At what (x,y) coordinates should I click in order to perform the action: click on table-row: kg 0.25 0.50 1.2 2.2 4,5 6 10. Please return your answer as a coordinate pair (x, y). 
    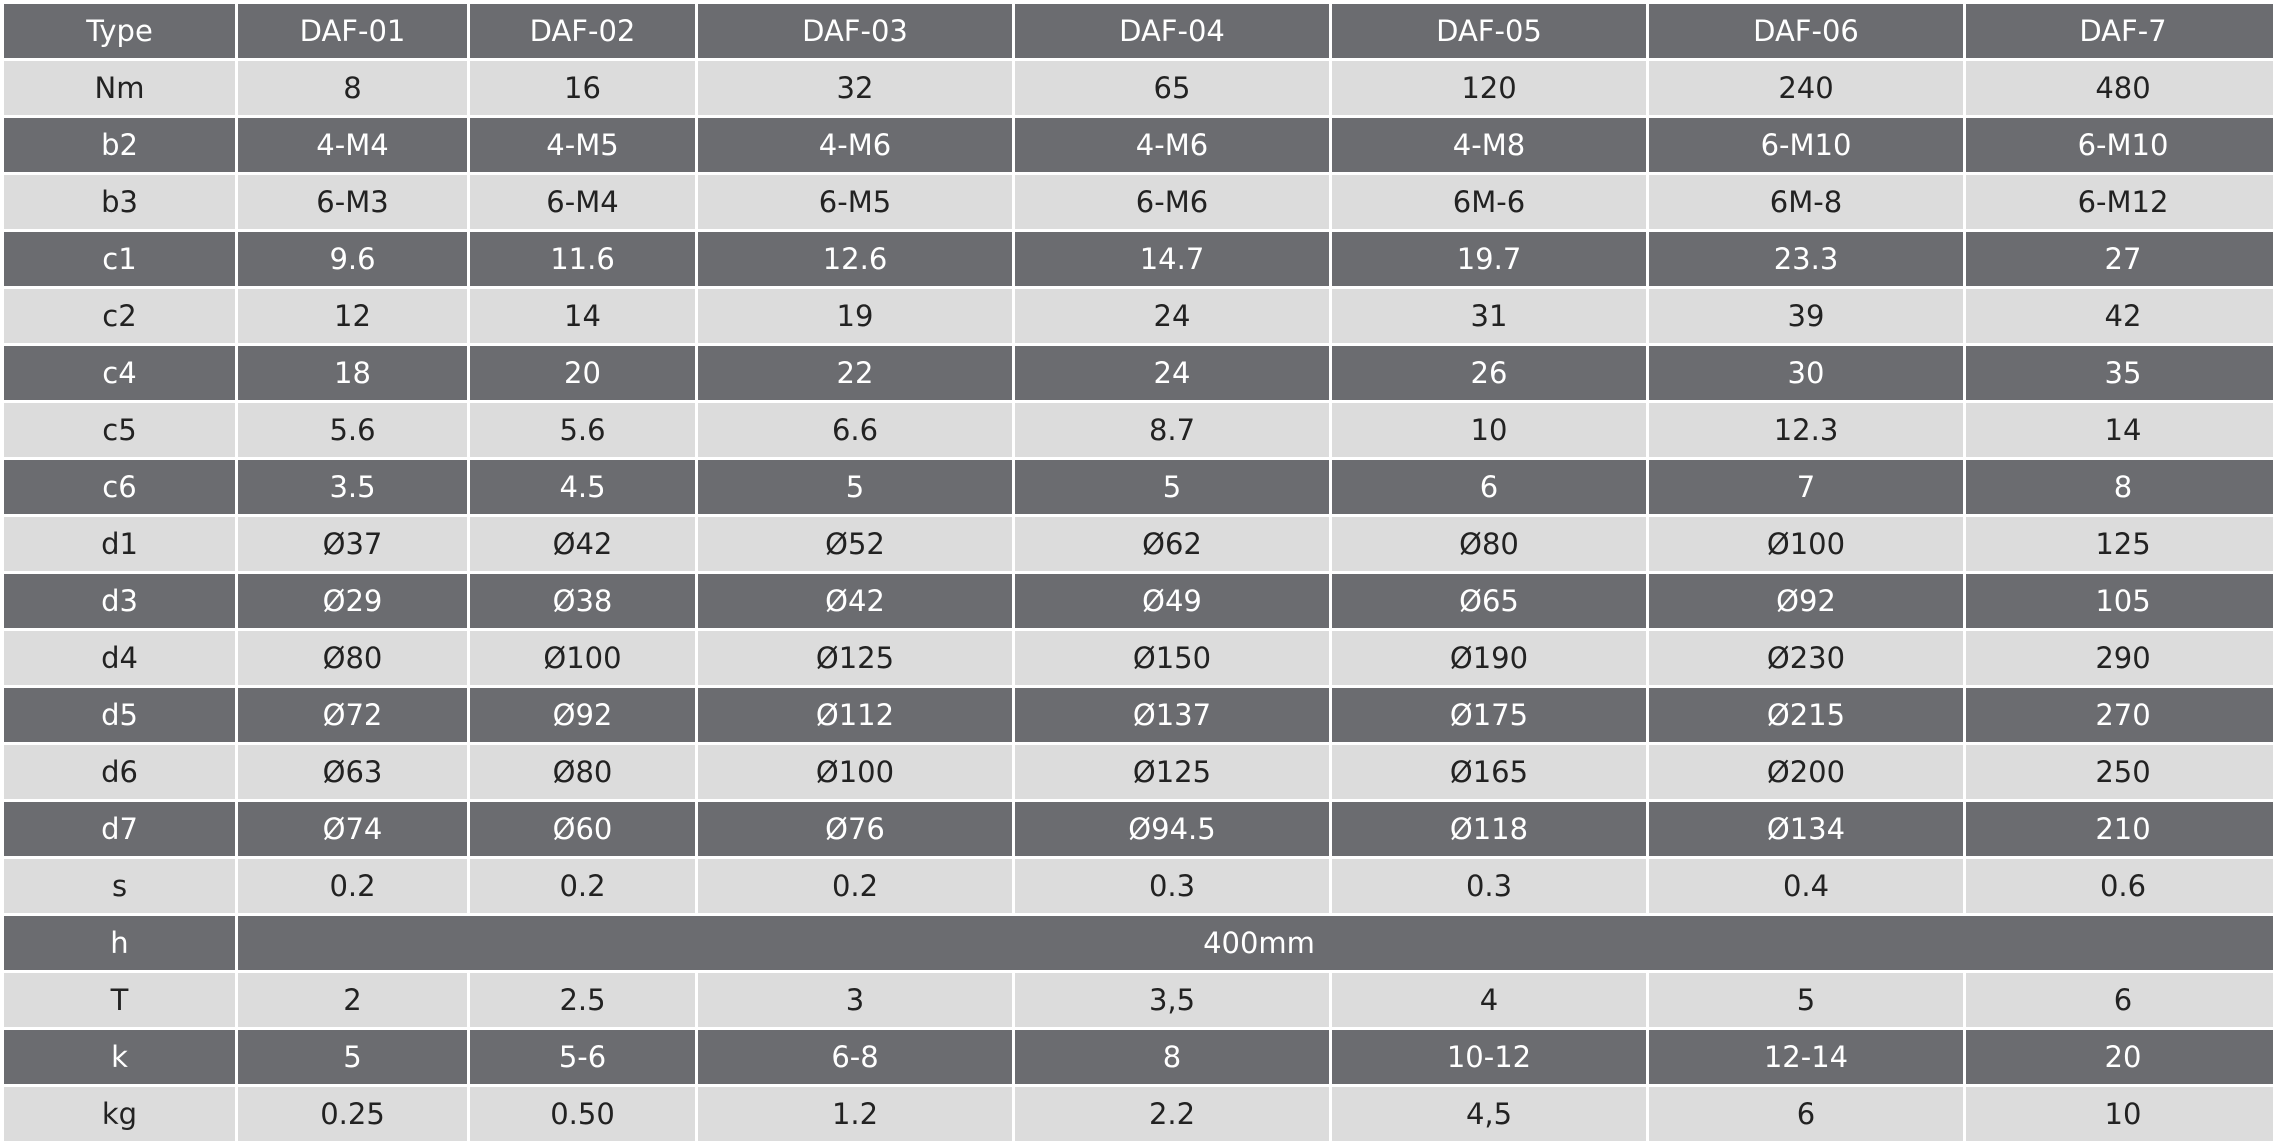
    Looking at the image, I should click on (1138, 1114).